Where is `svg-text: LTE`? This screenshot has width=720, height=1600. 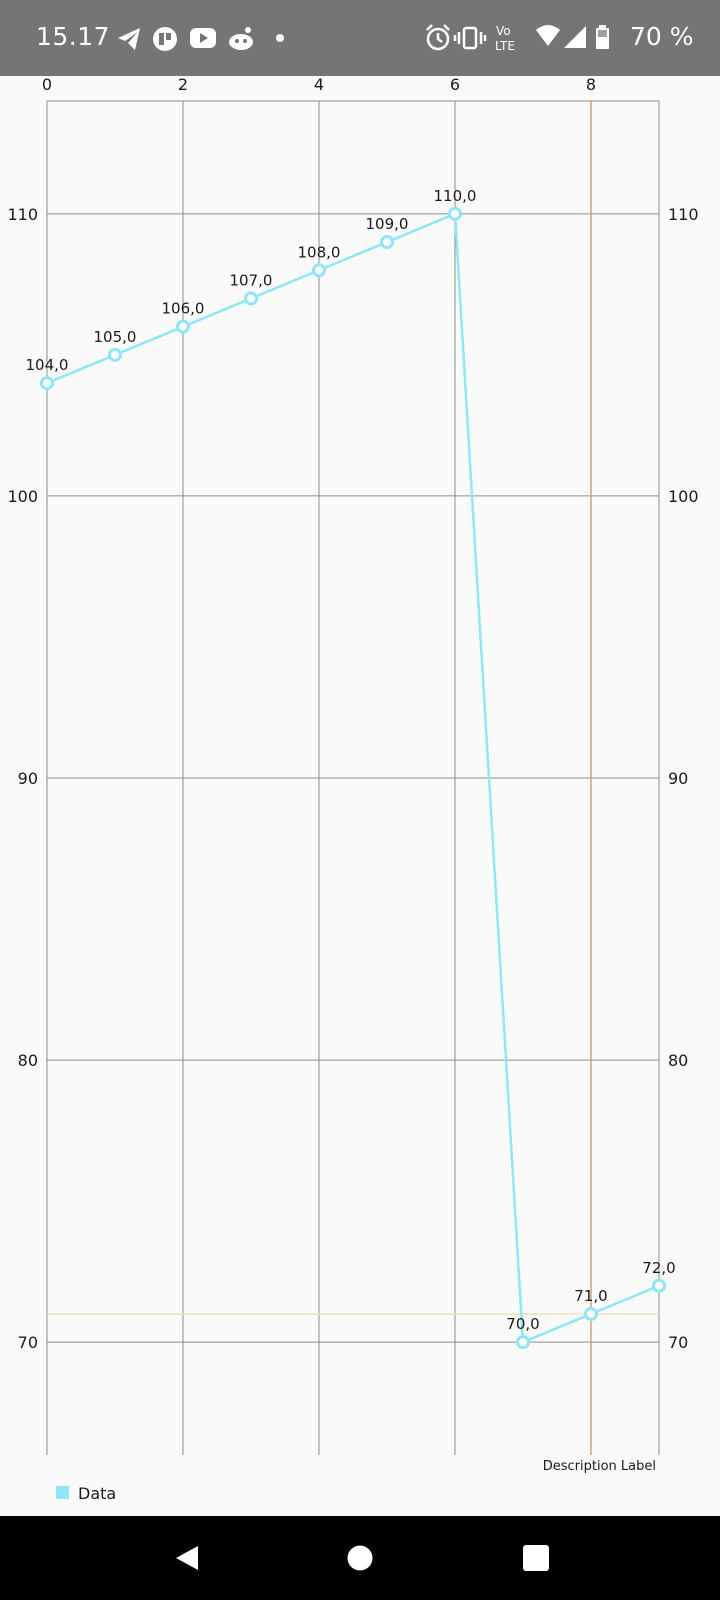 svg-text: LTE is located at coordinates (505, 46).